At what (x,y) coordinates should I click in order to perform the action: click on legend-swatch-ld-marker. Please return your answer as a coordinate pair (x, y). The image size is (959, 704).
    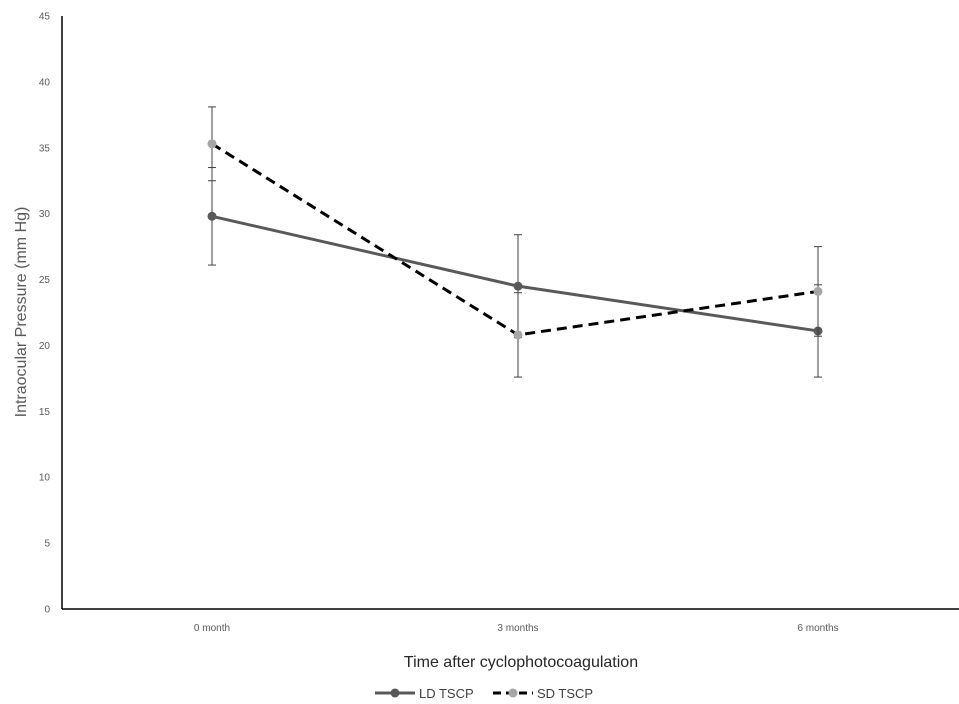
    Looking at the image, I should click on (395, 693).